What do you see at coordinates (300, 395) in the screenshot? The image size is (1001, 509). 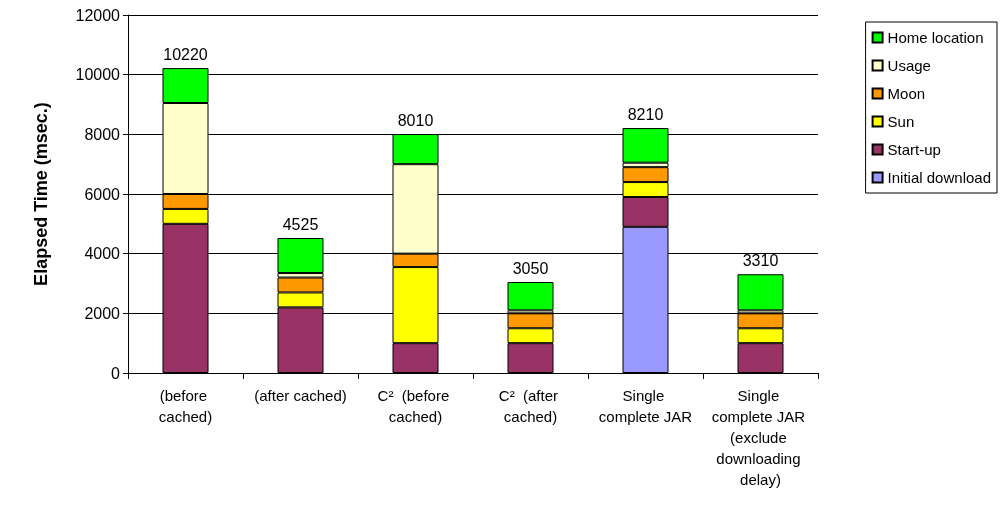 I see `x-tick-label: (after cached)` at bounding box center [300, 395].